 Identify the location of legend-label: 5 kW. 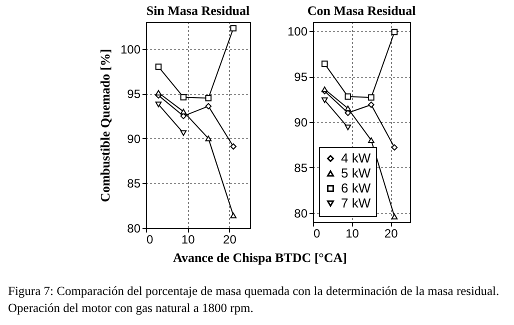
(356, 173).